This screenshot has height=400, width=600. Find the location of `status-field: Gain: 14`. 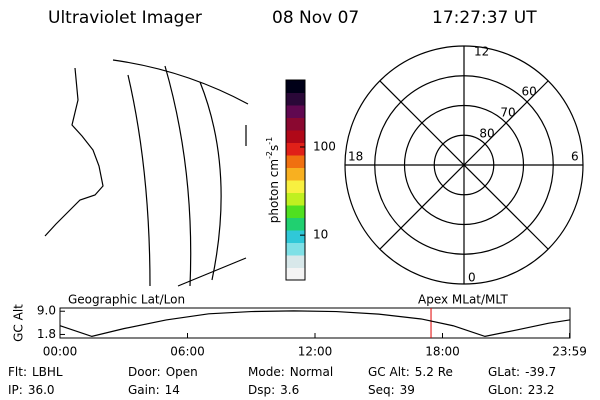

status-field: Gain: 14 is located at coordinates (154, 390).